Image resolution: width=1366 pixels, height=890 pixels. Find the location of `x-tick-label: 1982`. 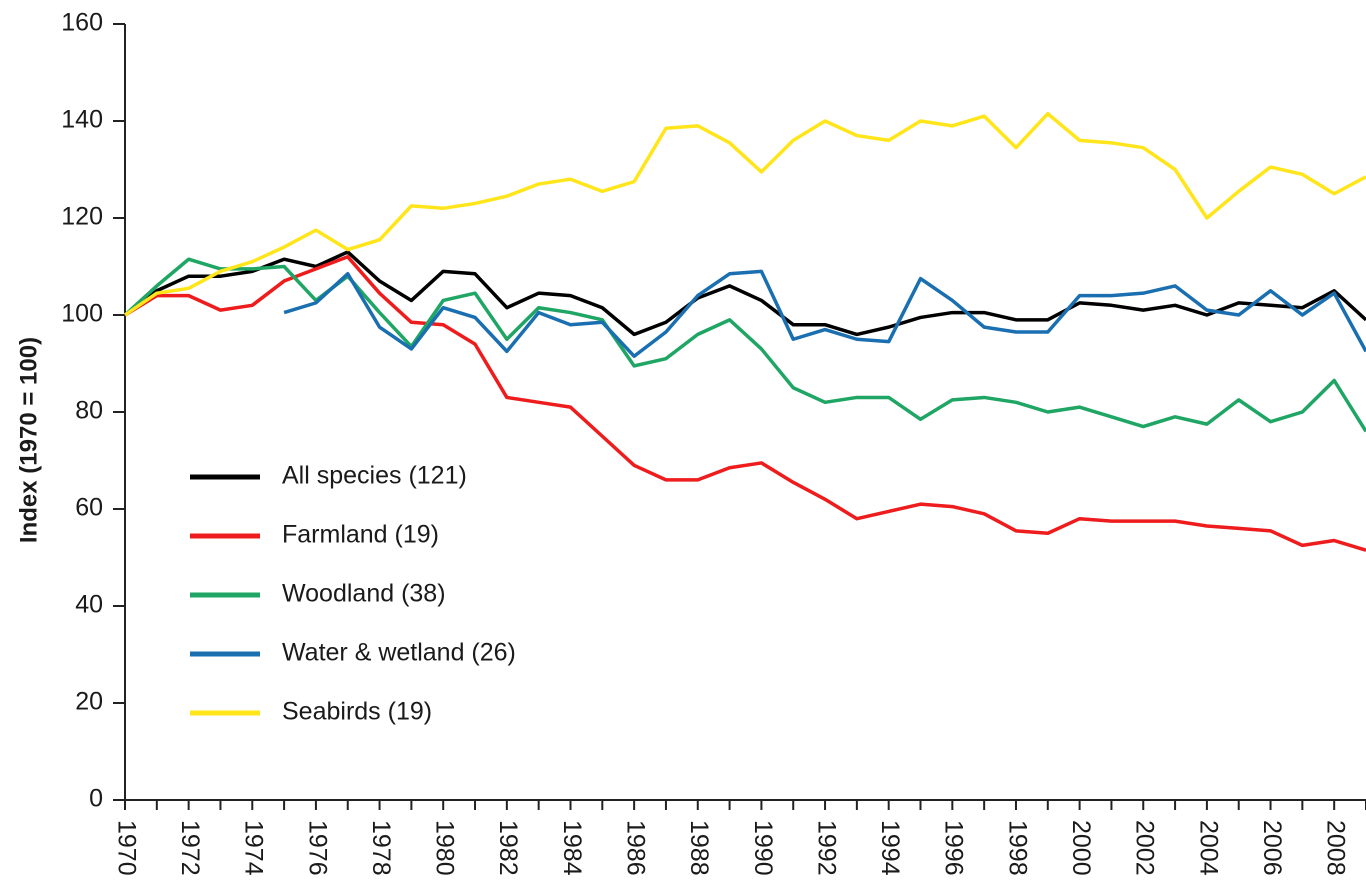

x-tick-label: 1982 is located at coordinates (508, 848).